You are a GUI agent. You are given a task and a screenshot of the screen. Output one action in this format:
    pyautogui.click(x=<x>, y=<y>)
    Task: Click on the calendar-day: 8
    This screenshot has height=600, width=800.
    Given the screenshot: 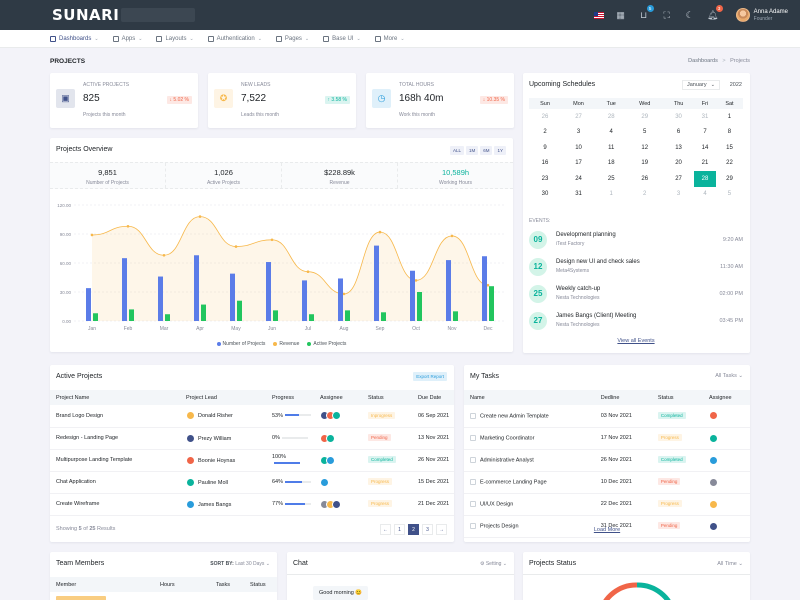 What is the action you would take?
    pyautogui.click(x=729, y=132)
    